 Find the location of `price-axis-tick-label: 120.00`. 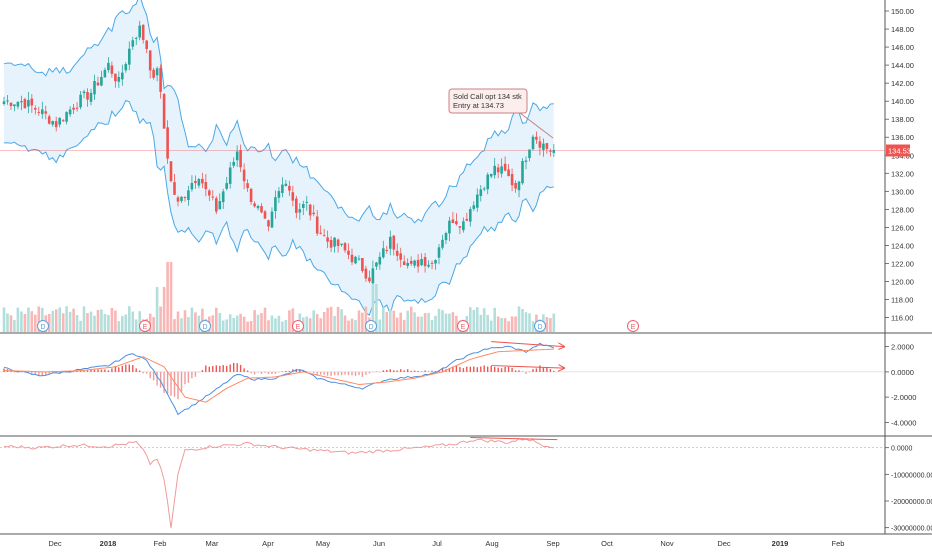

price-axis-tick-label: 120.00 is located at coordinates (902, 282).